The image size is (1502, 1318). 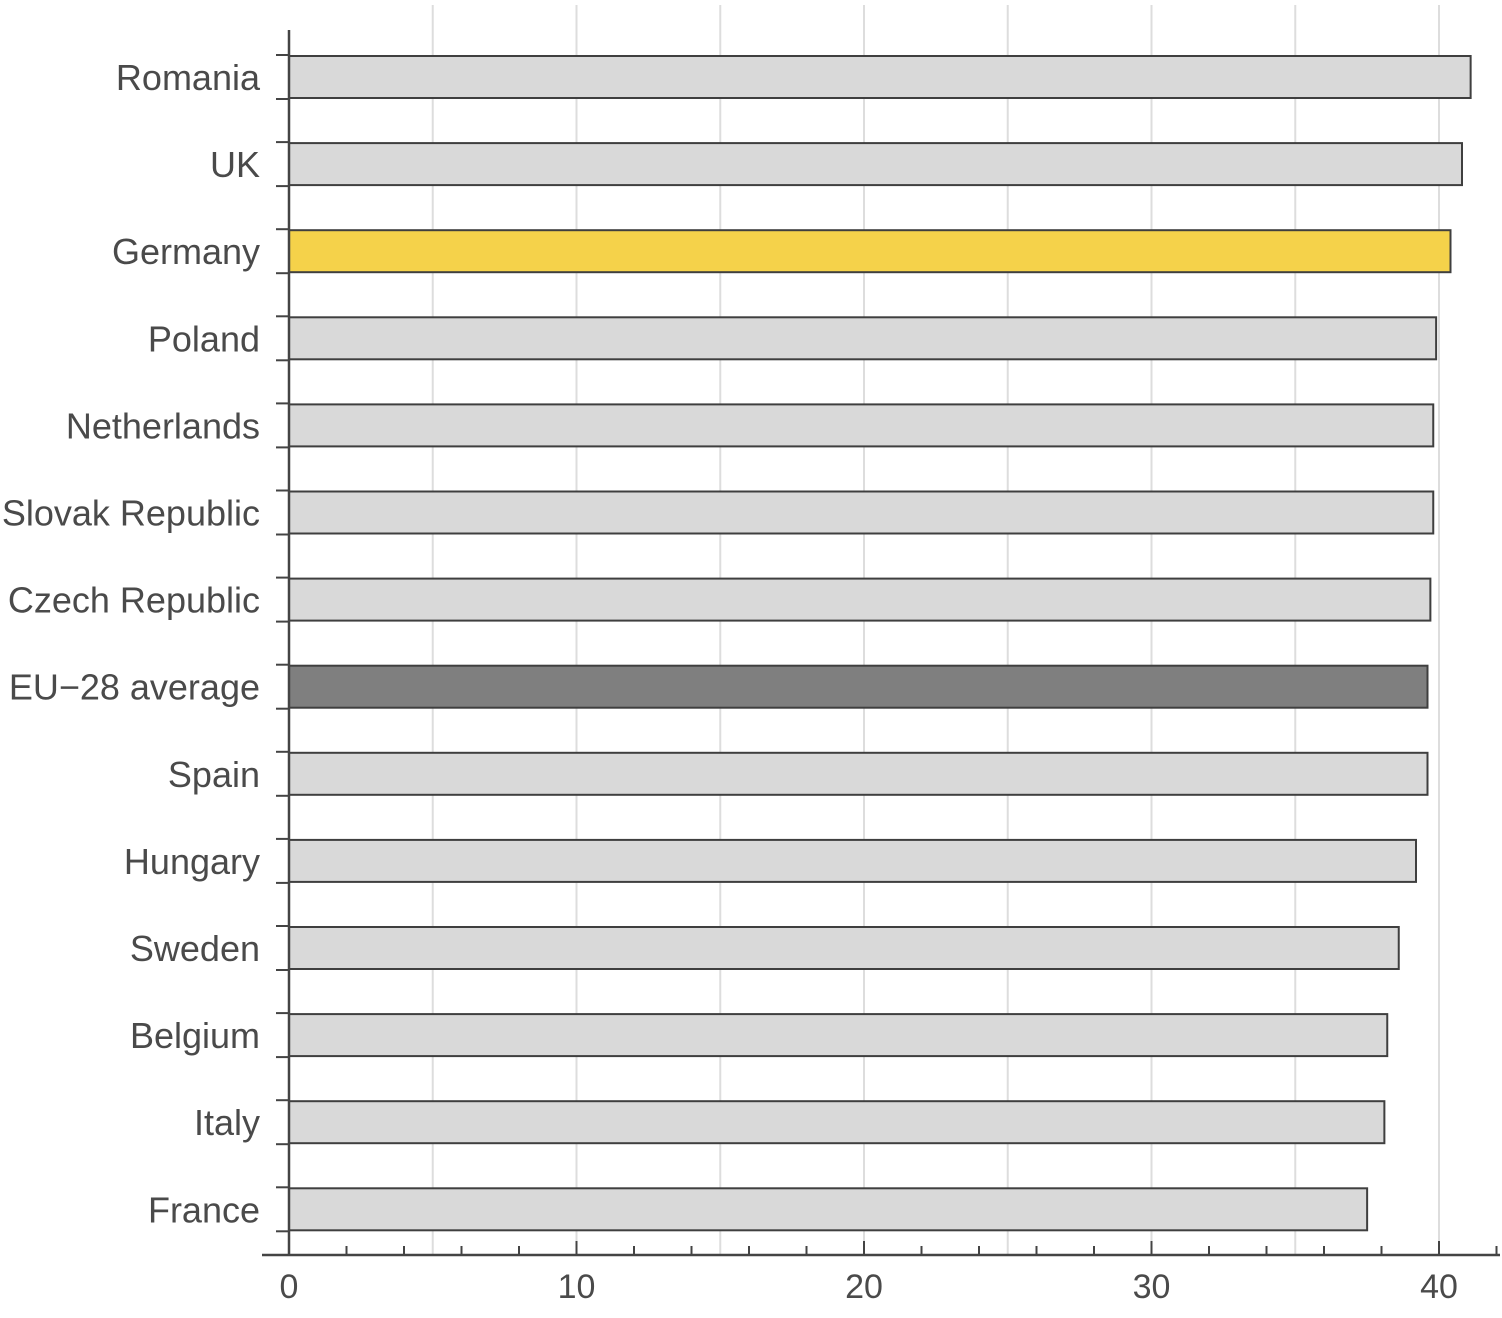 What do you see at coordinates (195, 1035) in the screenshot?
I see `category-label: Belgium` at bounding box center [195, 1035].